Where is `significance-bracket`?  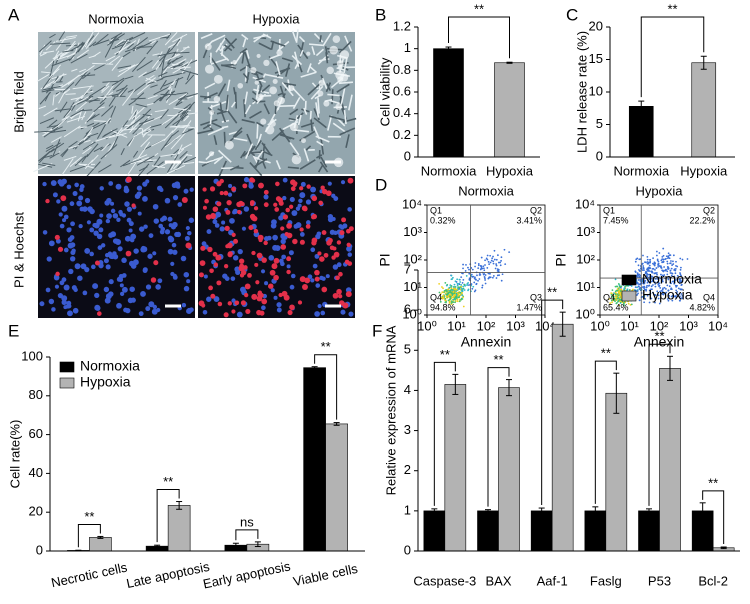
significance-bracket is located at coordinates (247, 535).